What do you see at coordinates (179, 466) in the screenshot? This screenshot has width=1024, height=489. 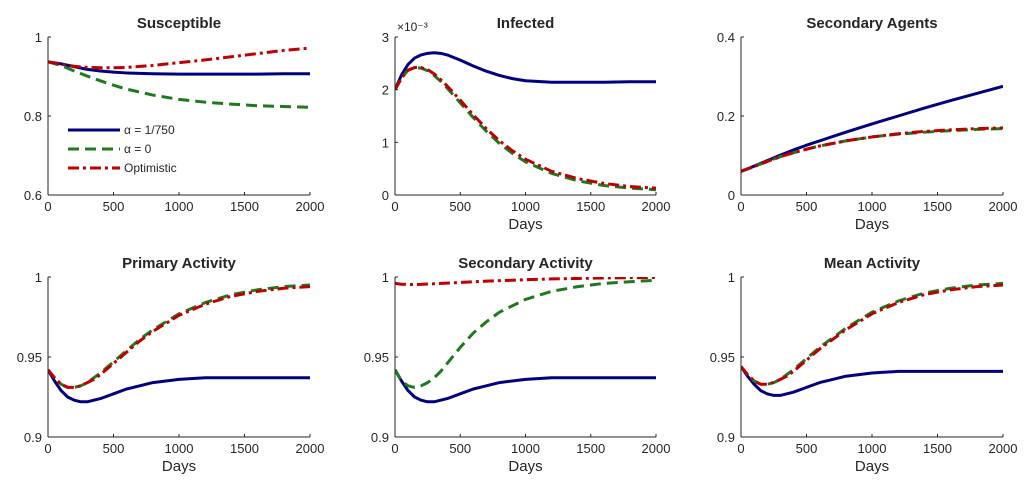 I see `panel-primary-activity-xlabel: Days` at bounding box center [179, 466].